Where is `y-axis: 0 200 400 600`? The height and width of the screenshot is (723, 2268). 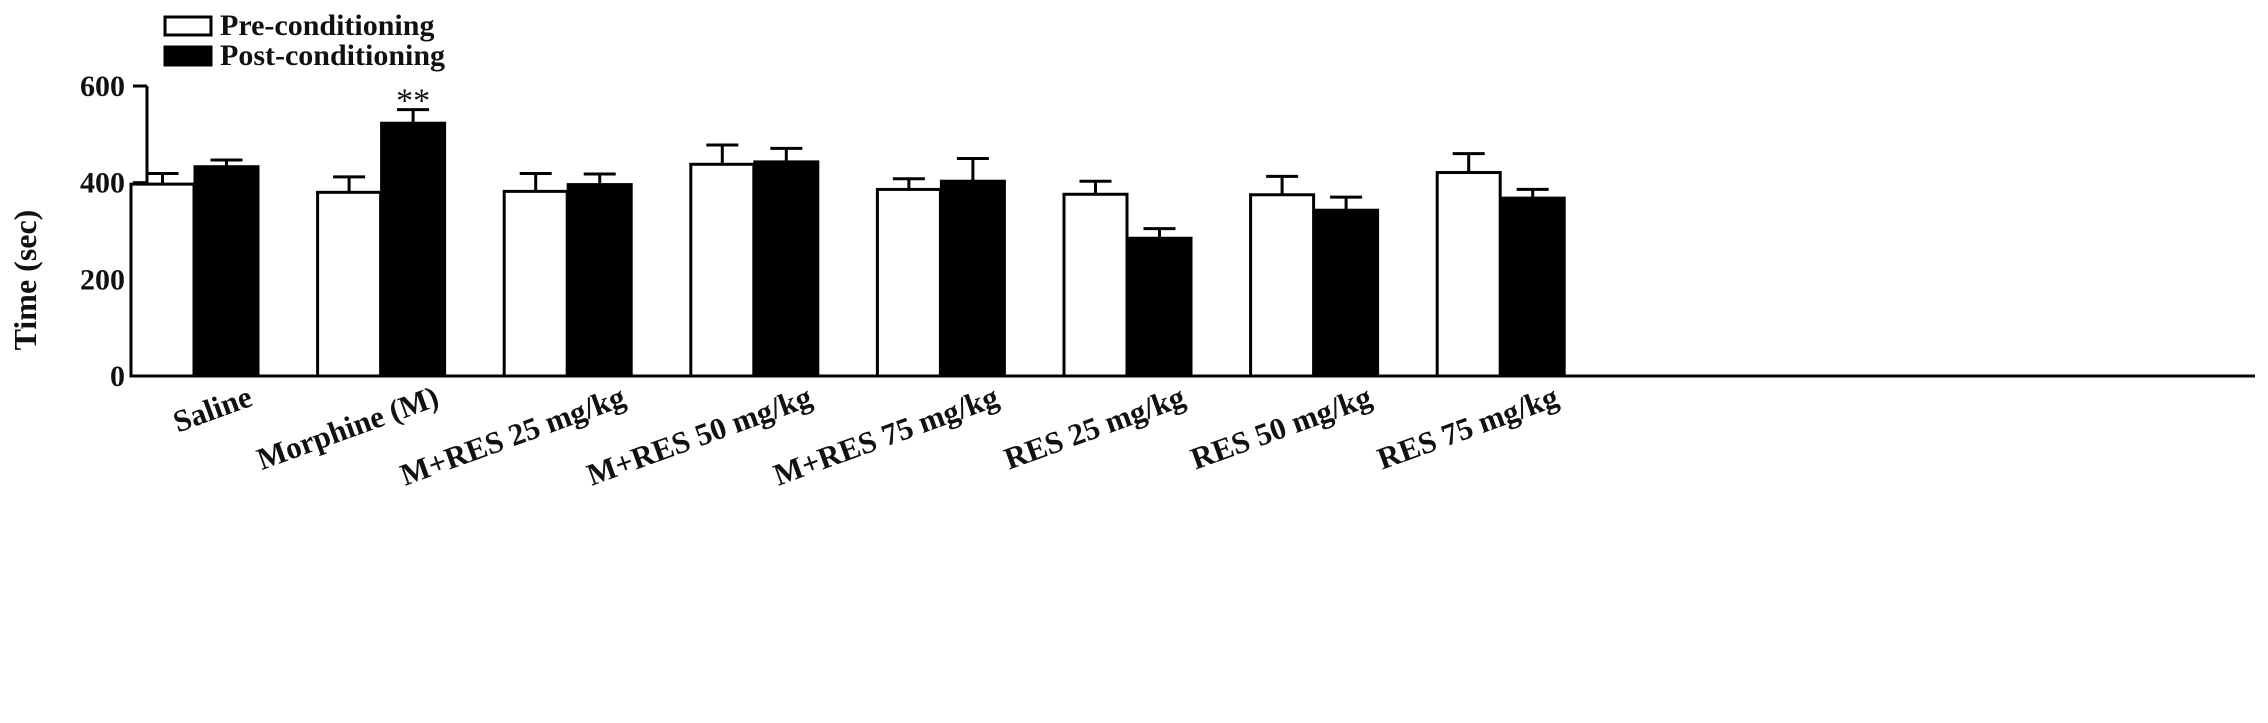
y-axis: 0 200 400 600 is located at coordinates (114, 231).